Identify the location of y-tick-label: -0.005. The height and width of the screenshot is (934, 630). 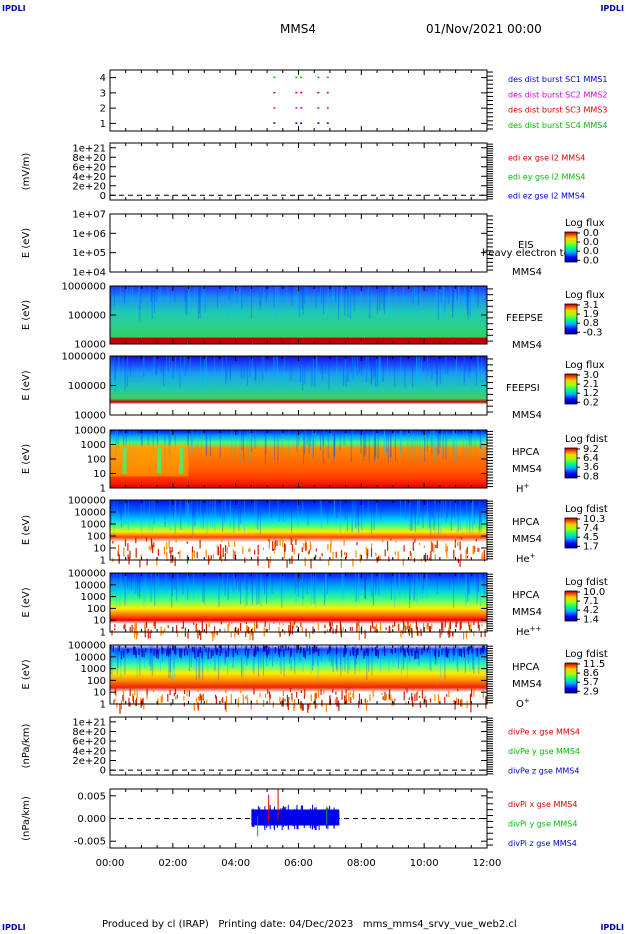
(90, 842).